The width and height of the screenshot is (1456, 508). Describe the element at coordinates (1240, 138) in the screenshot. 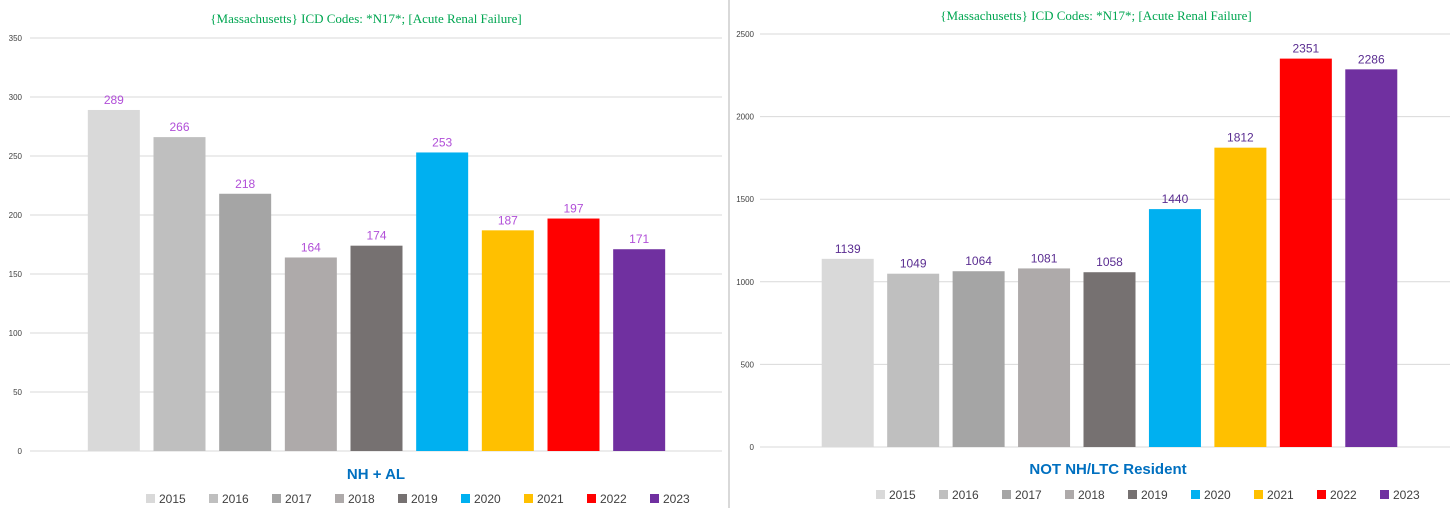

I see `data-label-2021: 1812` at that location.